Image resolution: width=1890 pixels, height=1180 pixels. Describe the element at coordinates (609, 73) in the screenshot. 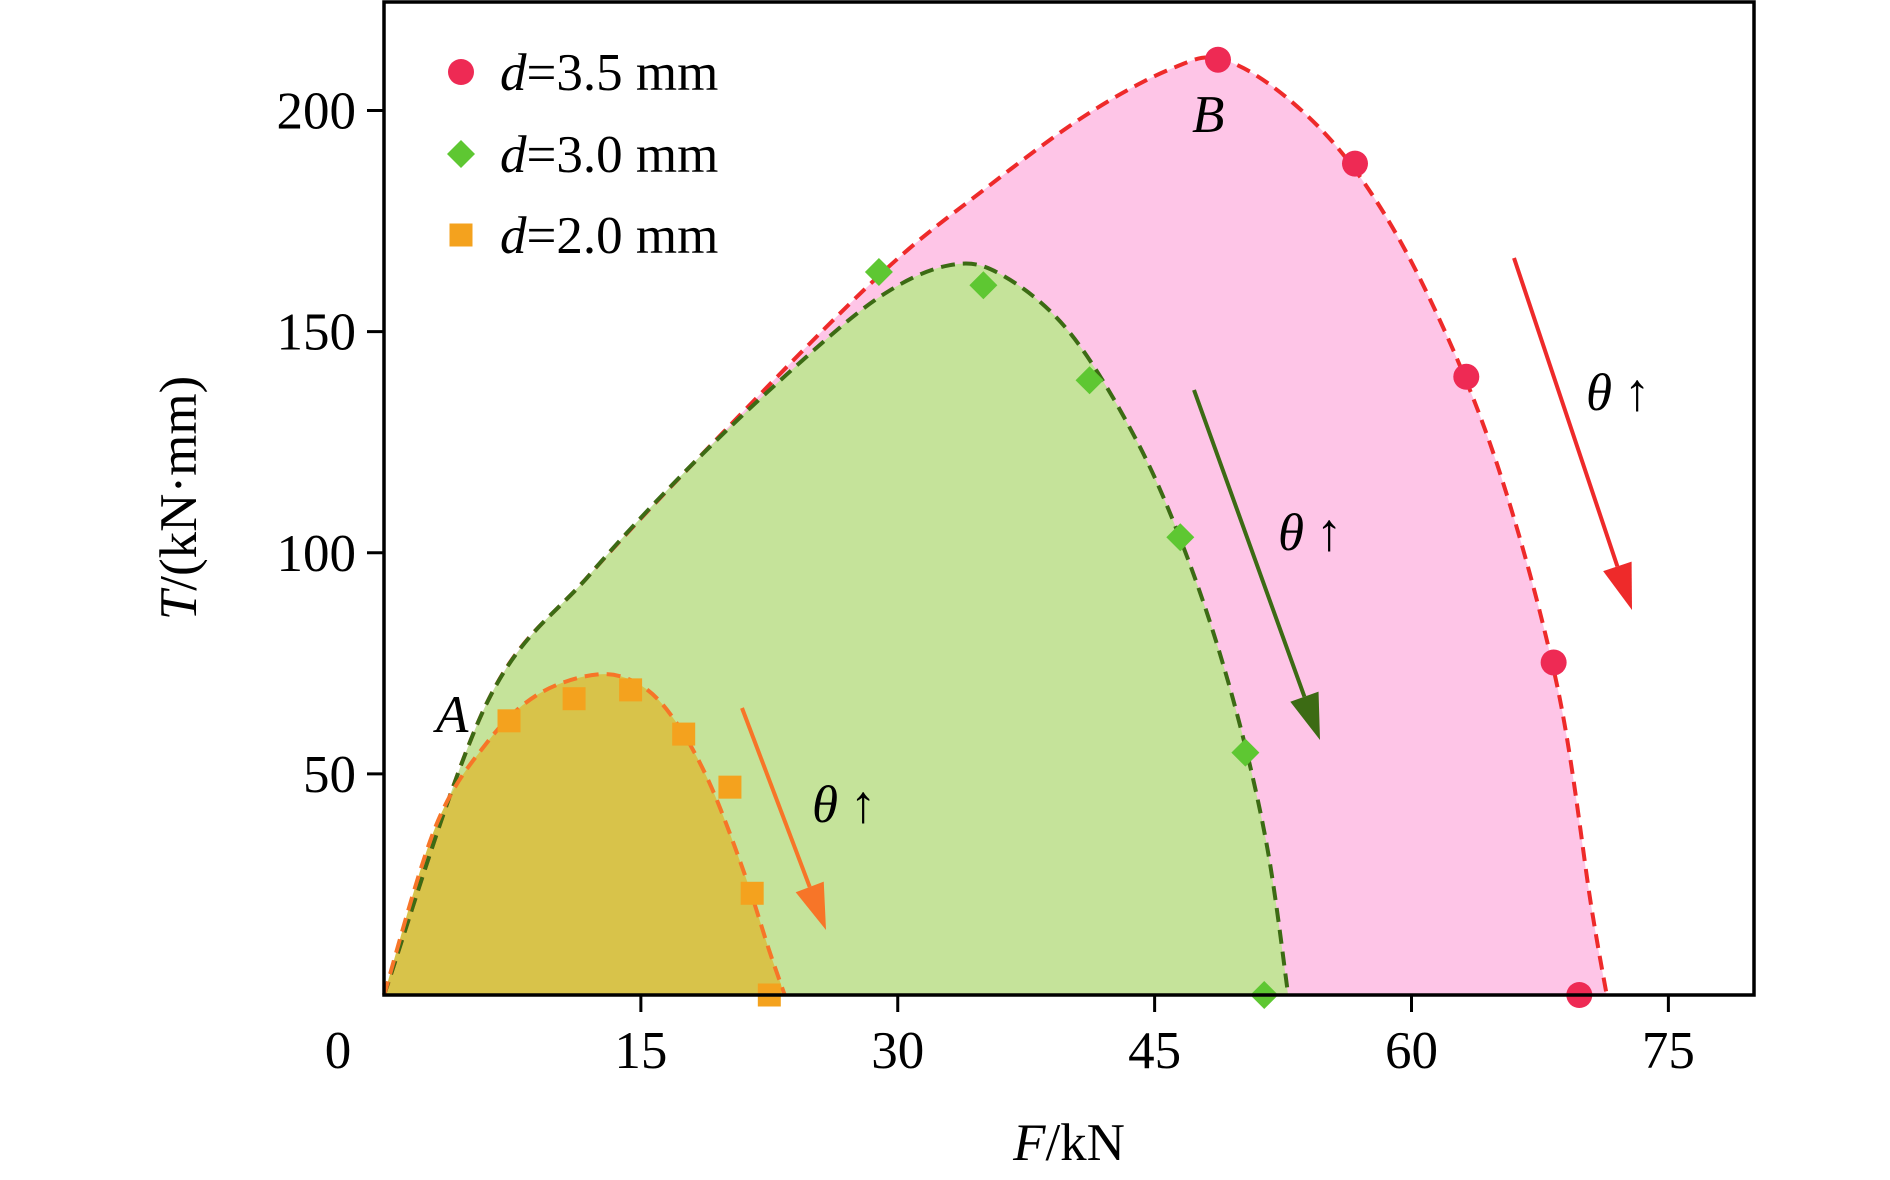

I see `legend-label-d35: d=3.5 mm` at that location.